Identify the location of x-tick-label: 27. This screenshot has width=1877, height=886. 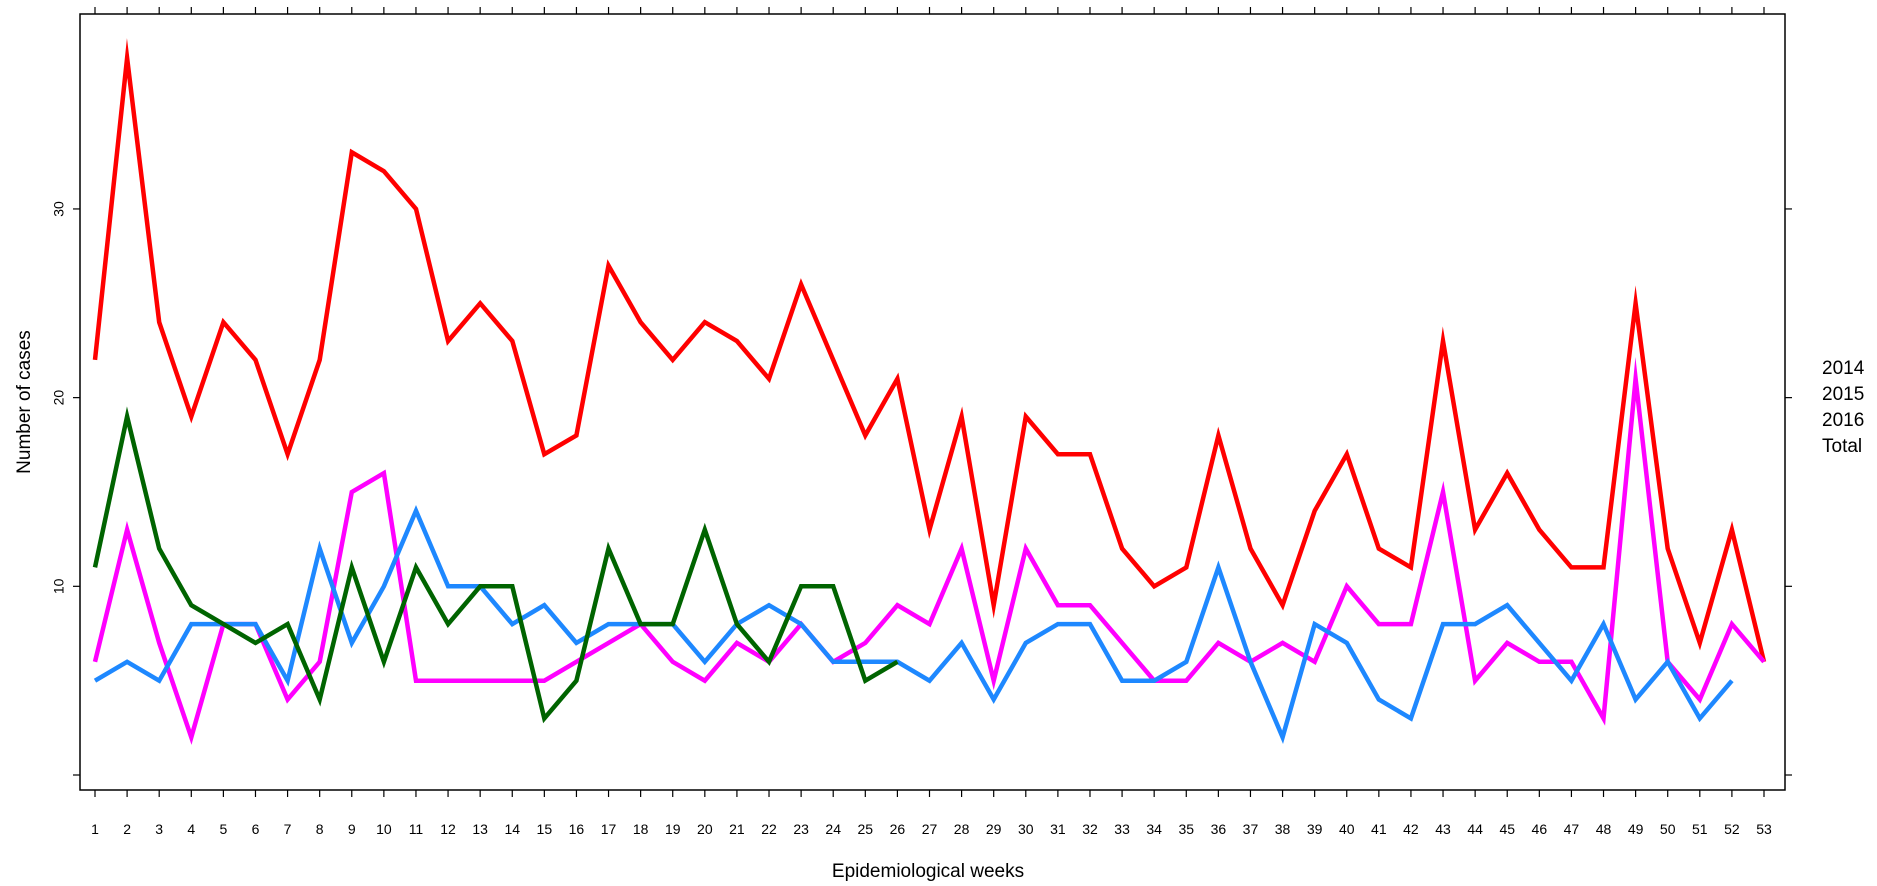
(930, 829).